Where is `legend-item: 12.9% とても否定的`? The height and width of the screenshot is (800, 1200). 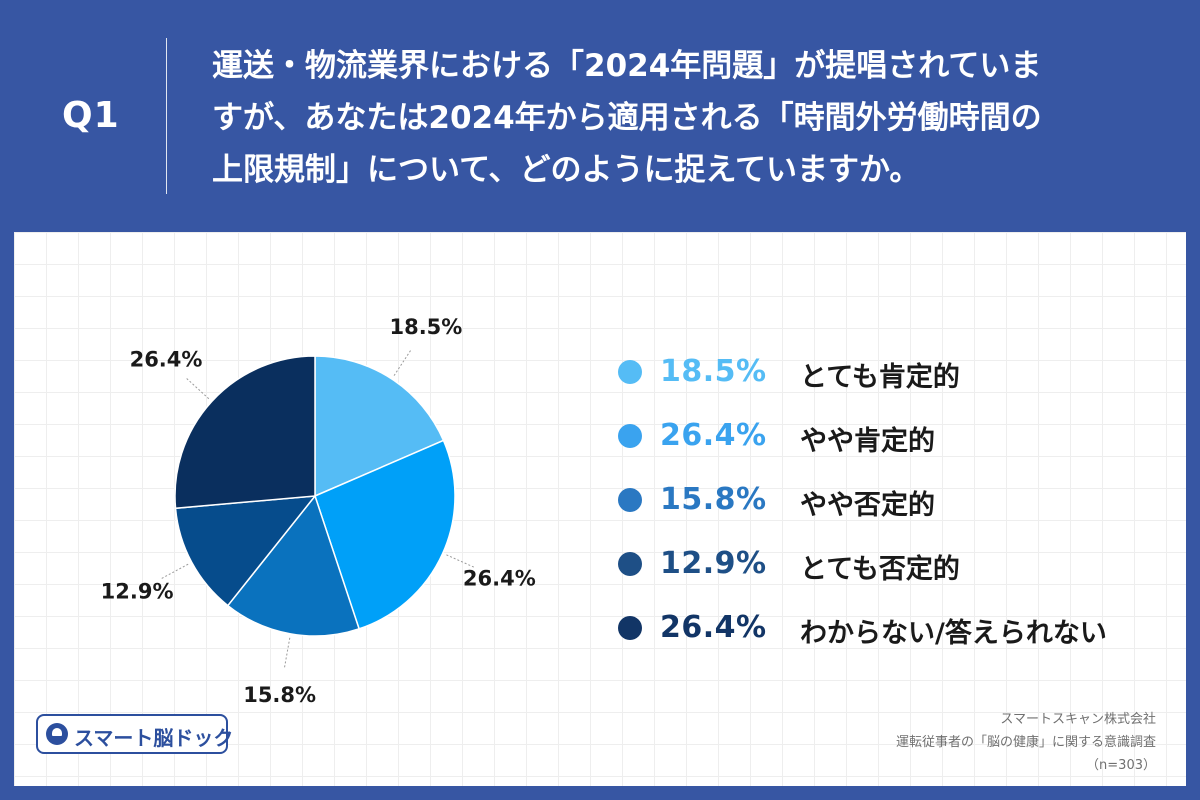 legend-item: 12.9% とても否定的 is located at coordinates (898, 581).